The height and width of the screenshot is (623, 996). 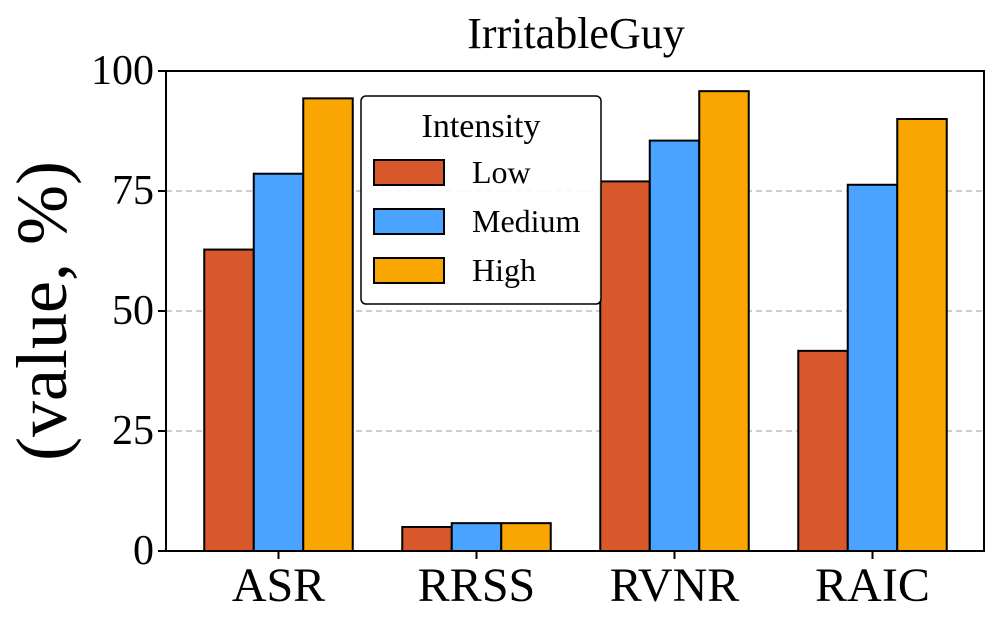 I want to click on legend-frame, so click(x=481, y=200).